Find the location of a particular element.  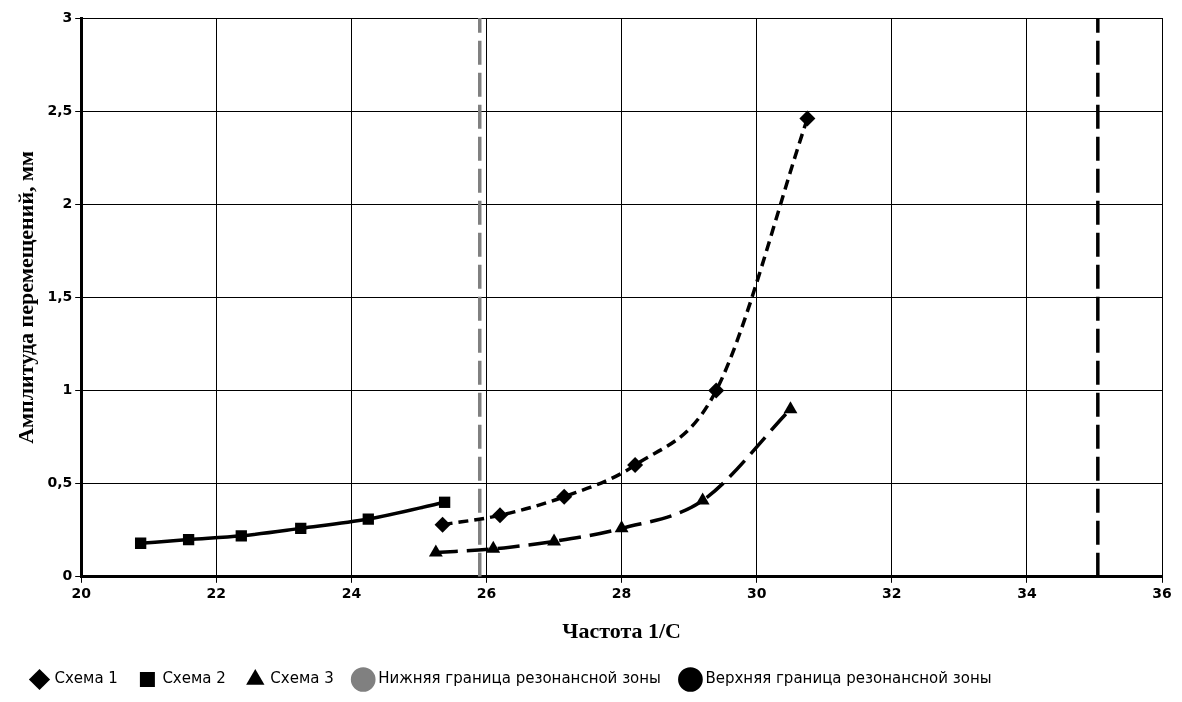

legend-label: Схема 2 is located at coordinates (194, 678).